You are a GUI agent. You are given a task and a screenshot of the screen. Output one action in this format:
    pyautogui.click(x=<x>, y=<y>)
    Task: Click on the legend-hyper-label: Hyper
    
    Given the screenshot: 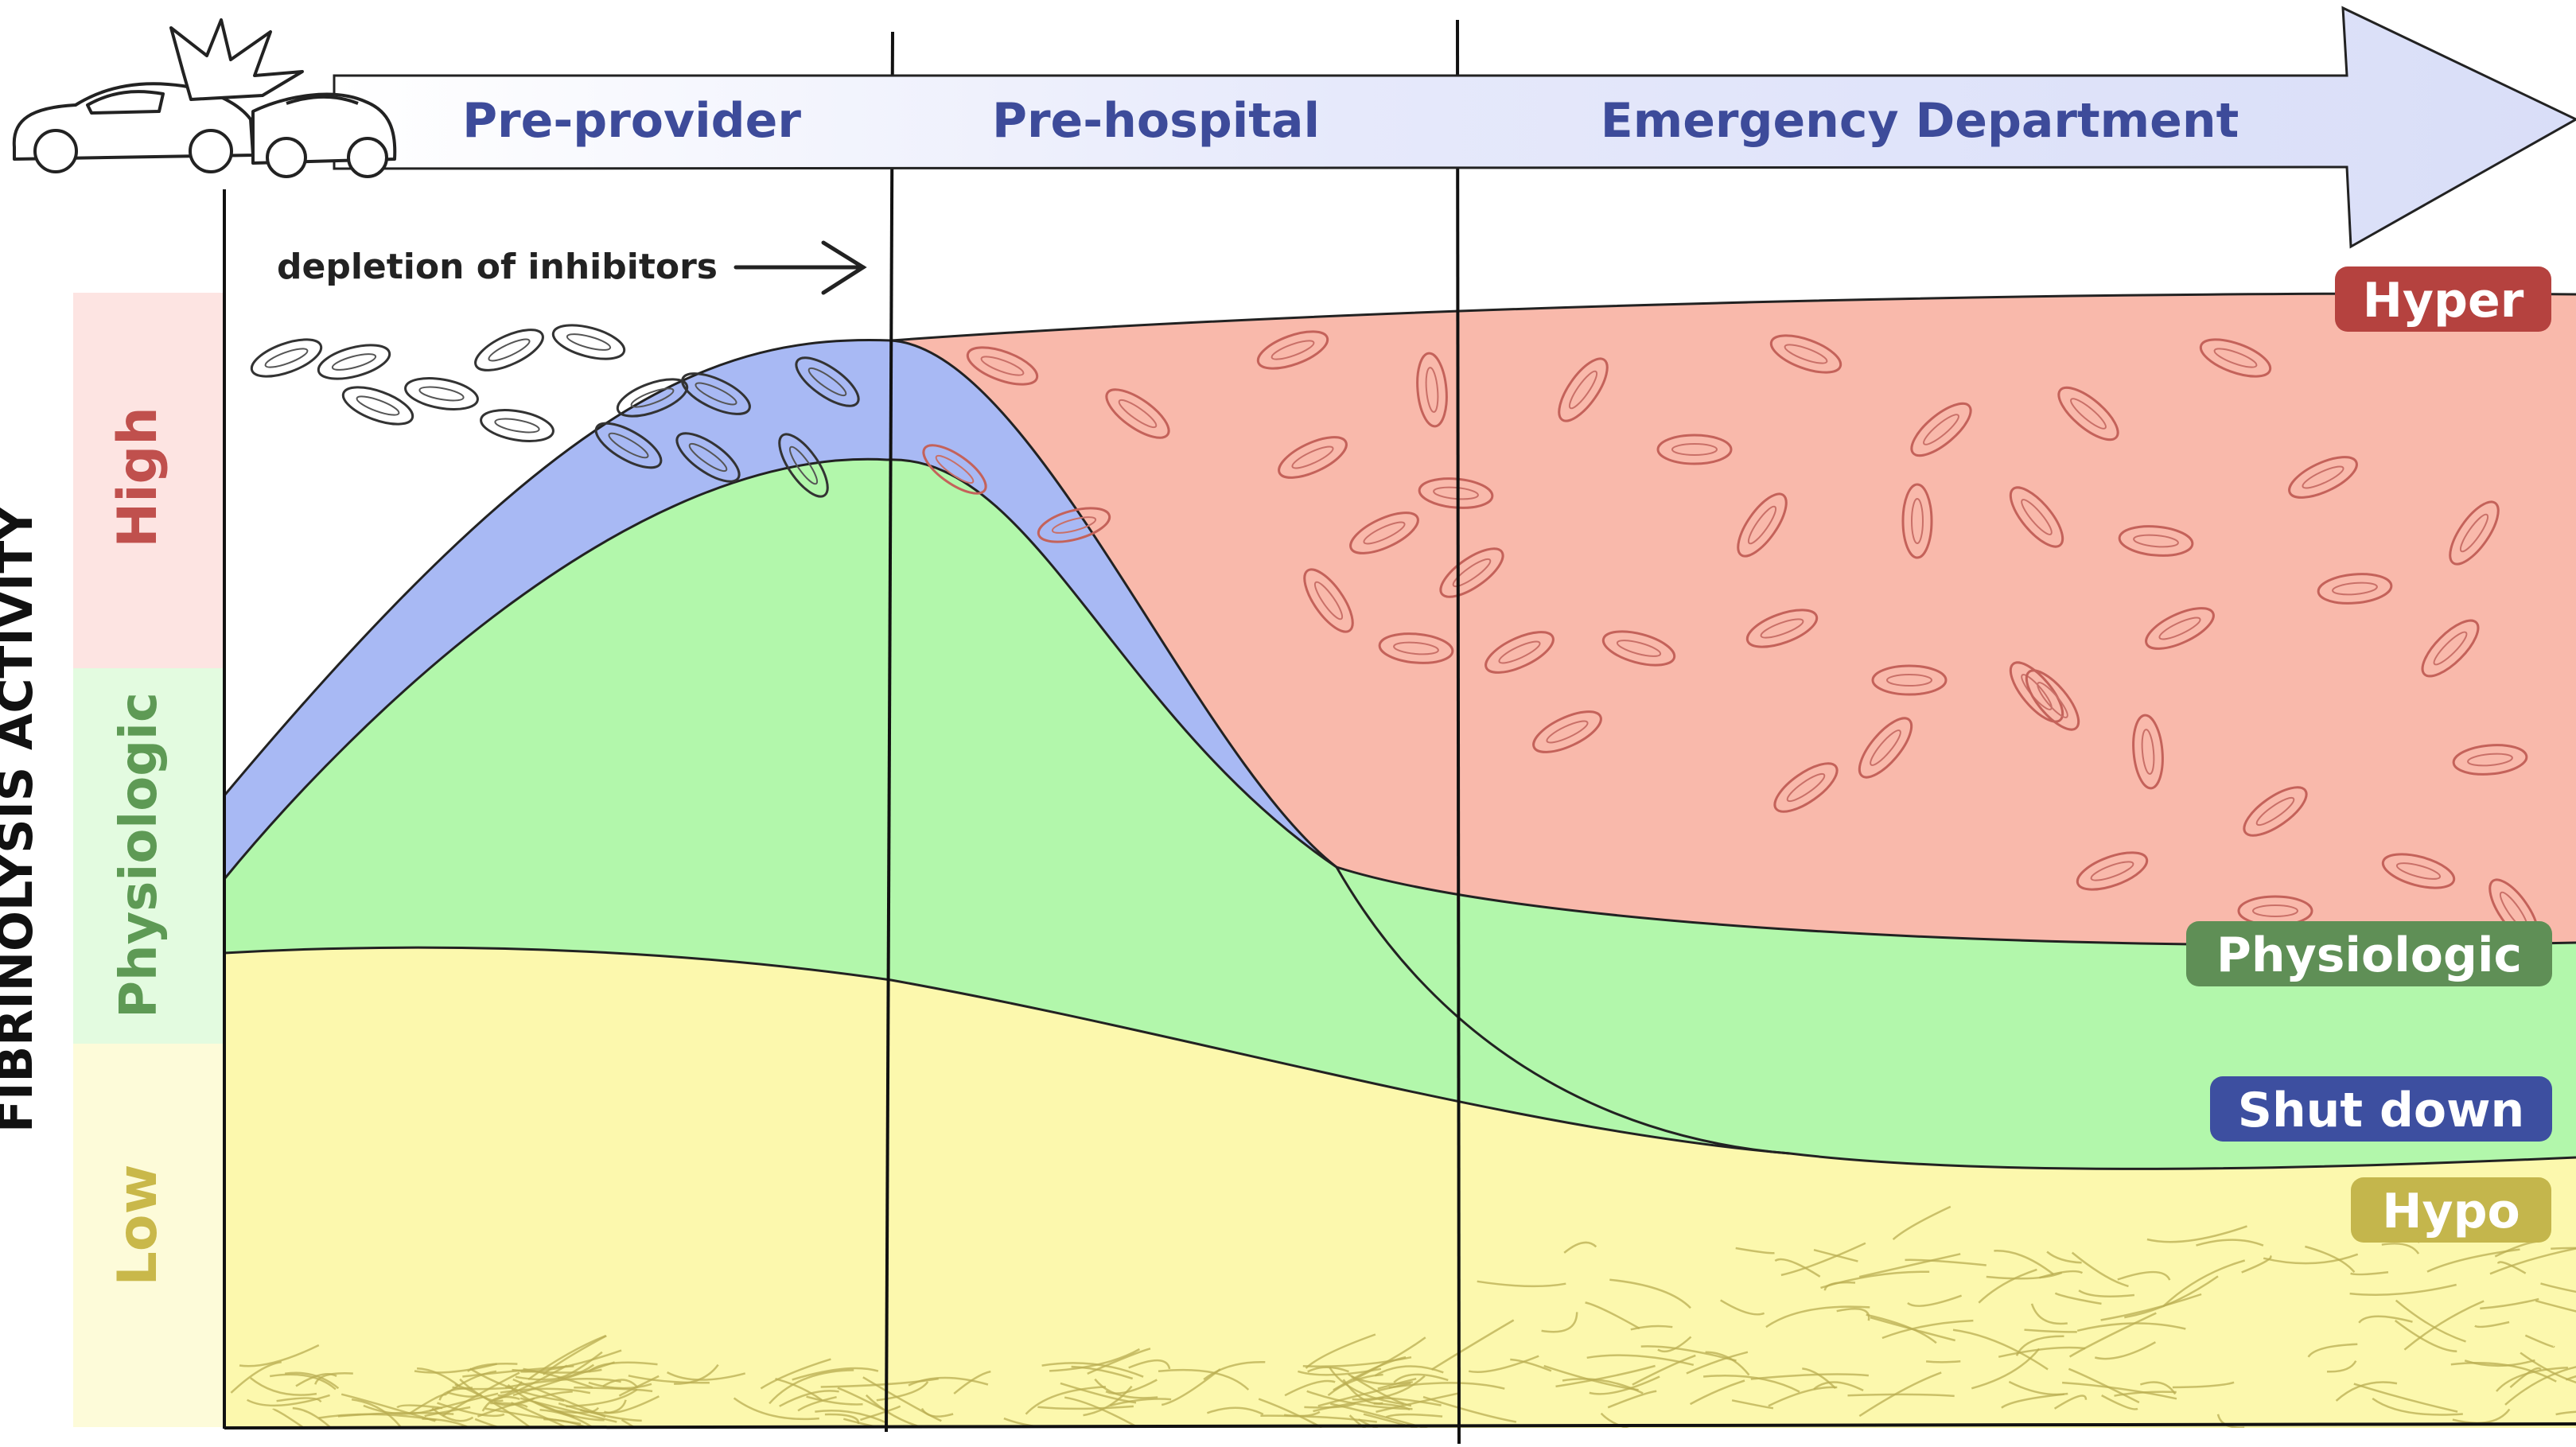 What is the action you would take?
    pyautogui.click(x=2444, y=301)
    